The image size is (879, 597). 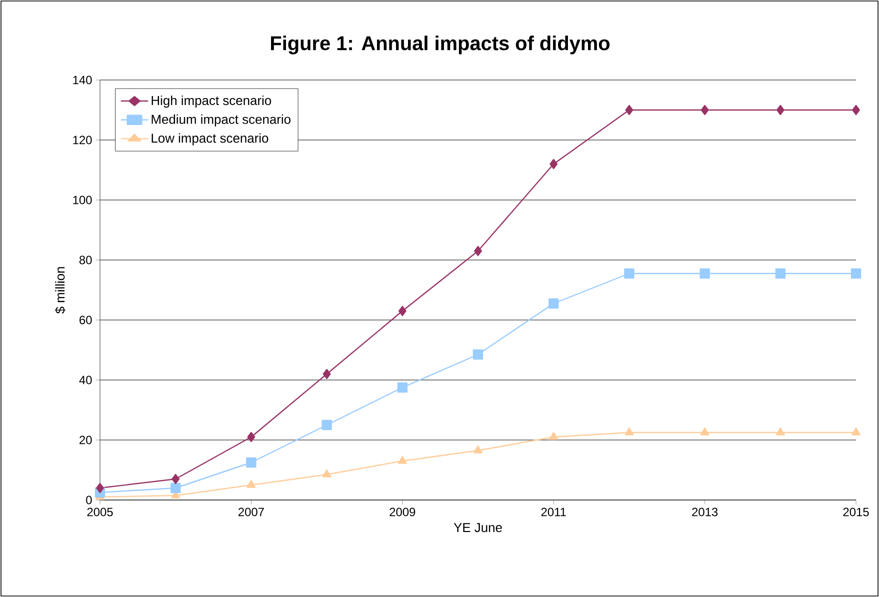 I want to click on chart-title: Figure 1: Annual impacts of didymo, so click(x=440, y=45).